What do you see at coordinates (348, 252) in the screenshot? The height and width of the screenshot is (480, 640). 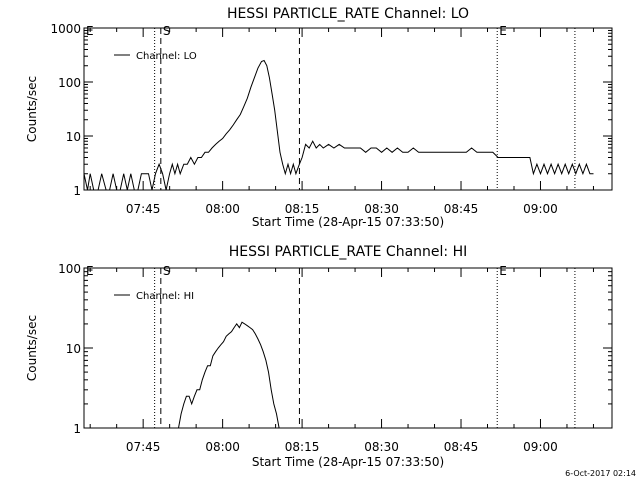 I see `chart-title: HESSI PARTICLE_RATE Channel: HI` at bounding box center [348, 252].